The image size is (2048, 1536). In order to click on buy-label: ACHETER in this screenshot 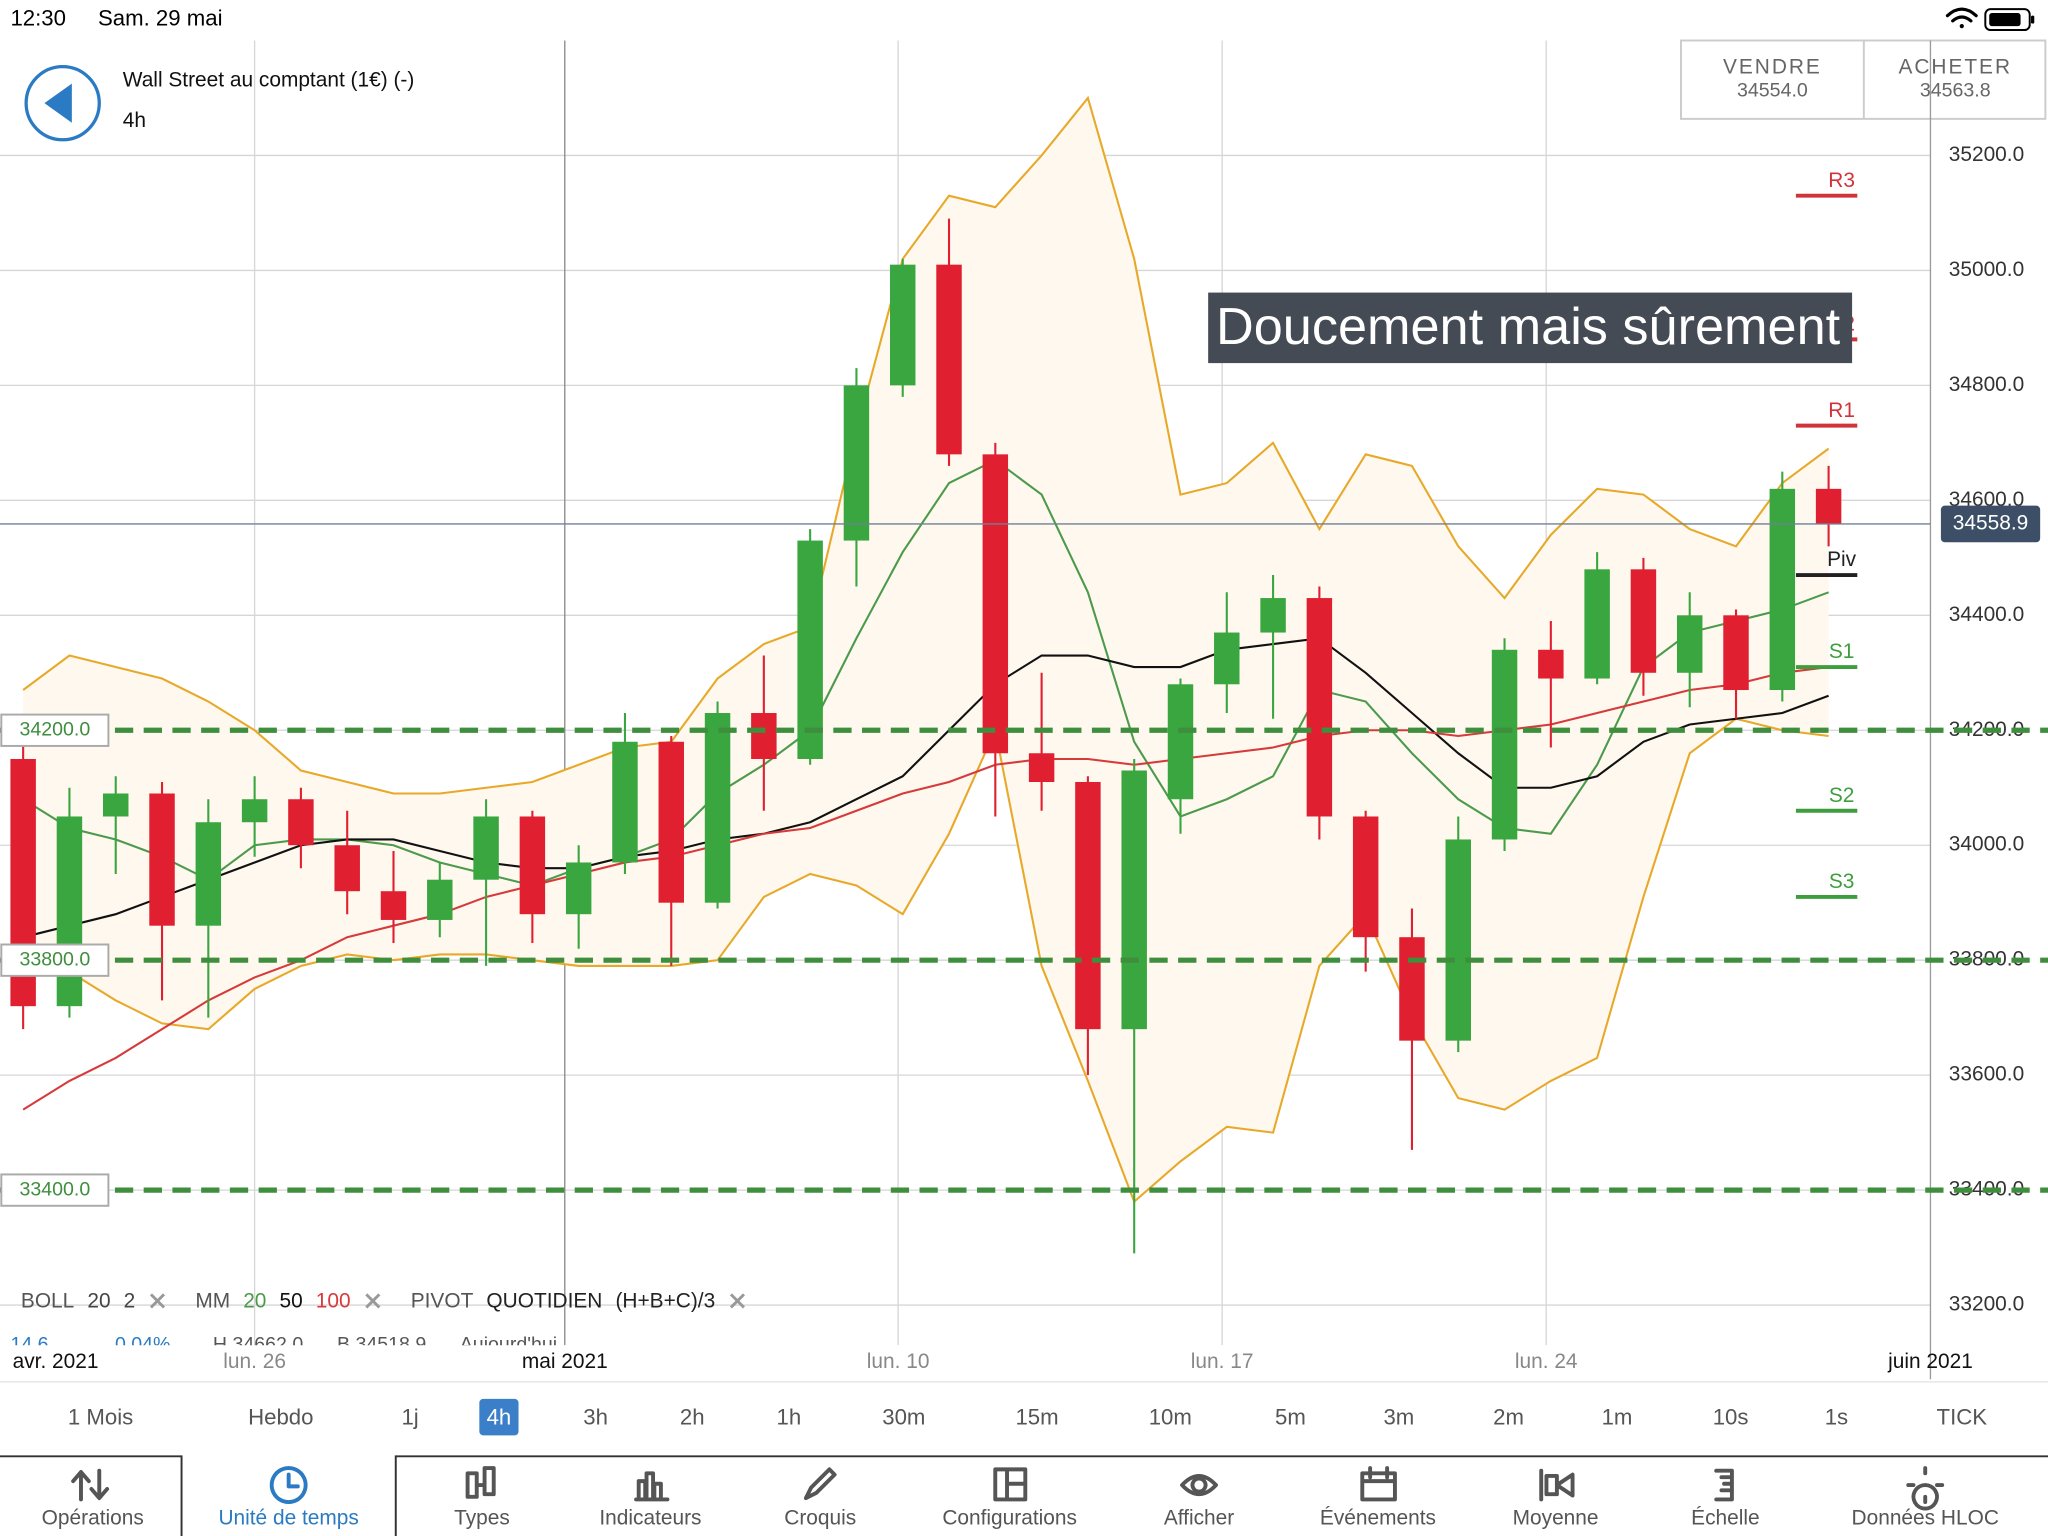, I will do `click(1955, 66)`.